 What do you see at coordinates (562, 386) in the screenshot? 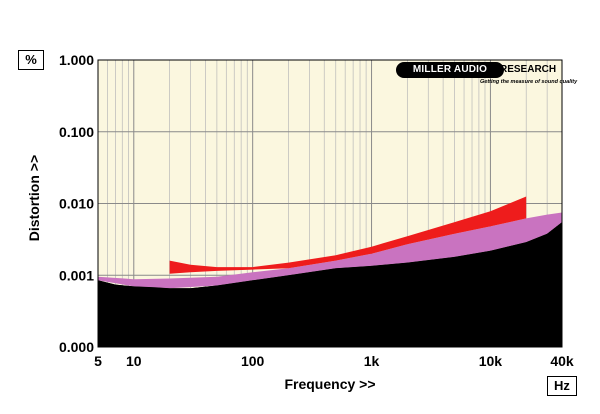
I see `x-unit-label: Hz` at bounding box center [562, 386].